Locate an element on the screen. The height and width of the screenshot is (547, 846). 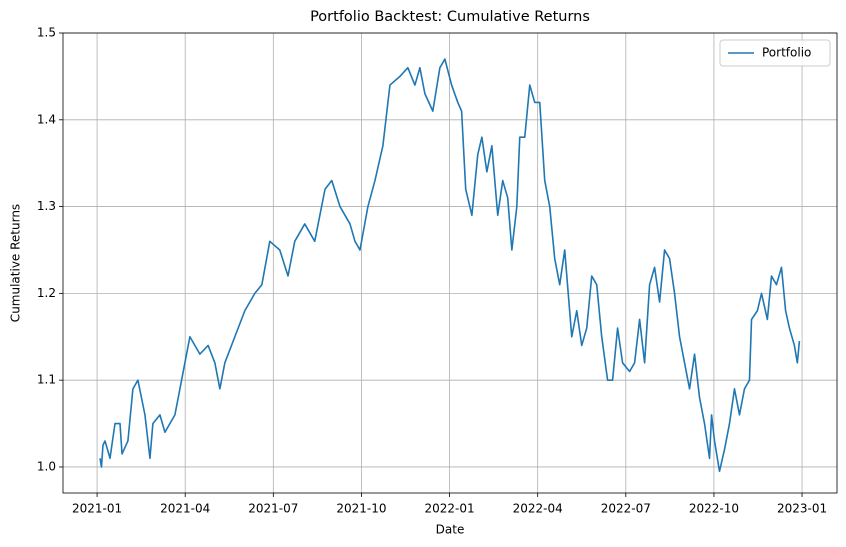
y-tick-label: 1.5 is located at coordinates (46, 33).